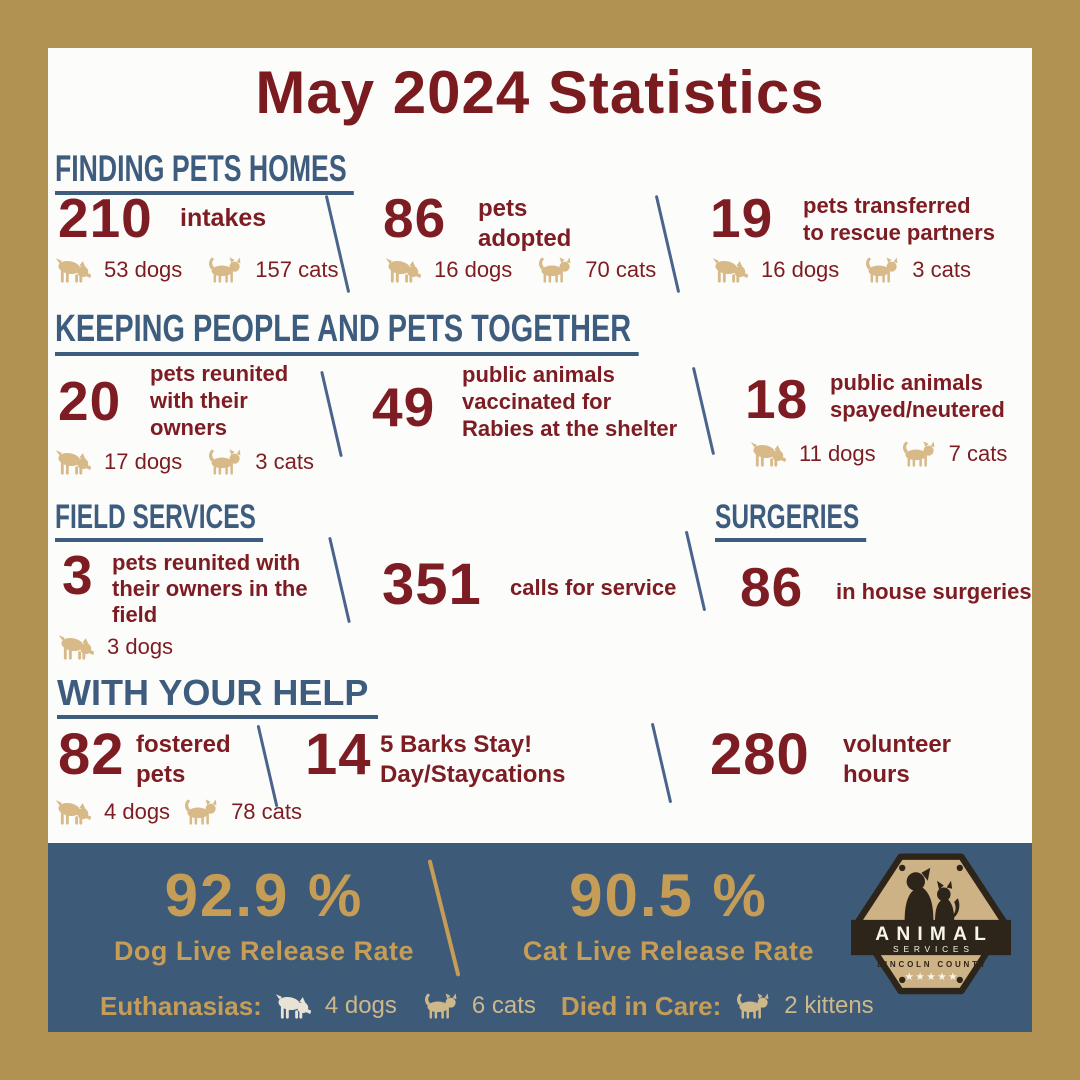 The width and height of the screenshot is (1080, 1080). Describe the element at coordinates (829, 1005) in the screenshot. I see `died-in-care-count: 2 kittens` at that location.